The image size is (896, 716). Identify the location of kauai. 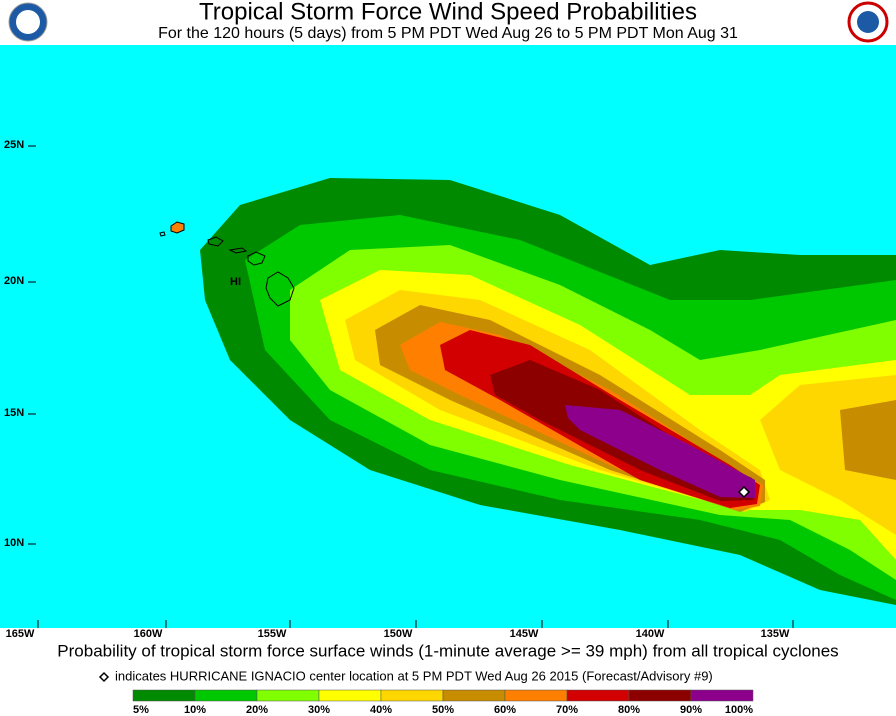
(177, 227).